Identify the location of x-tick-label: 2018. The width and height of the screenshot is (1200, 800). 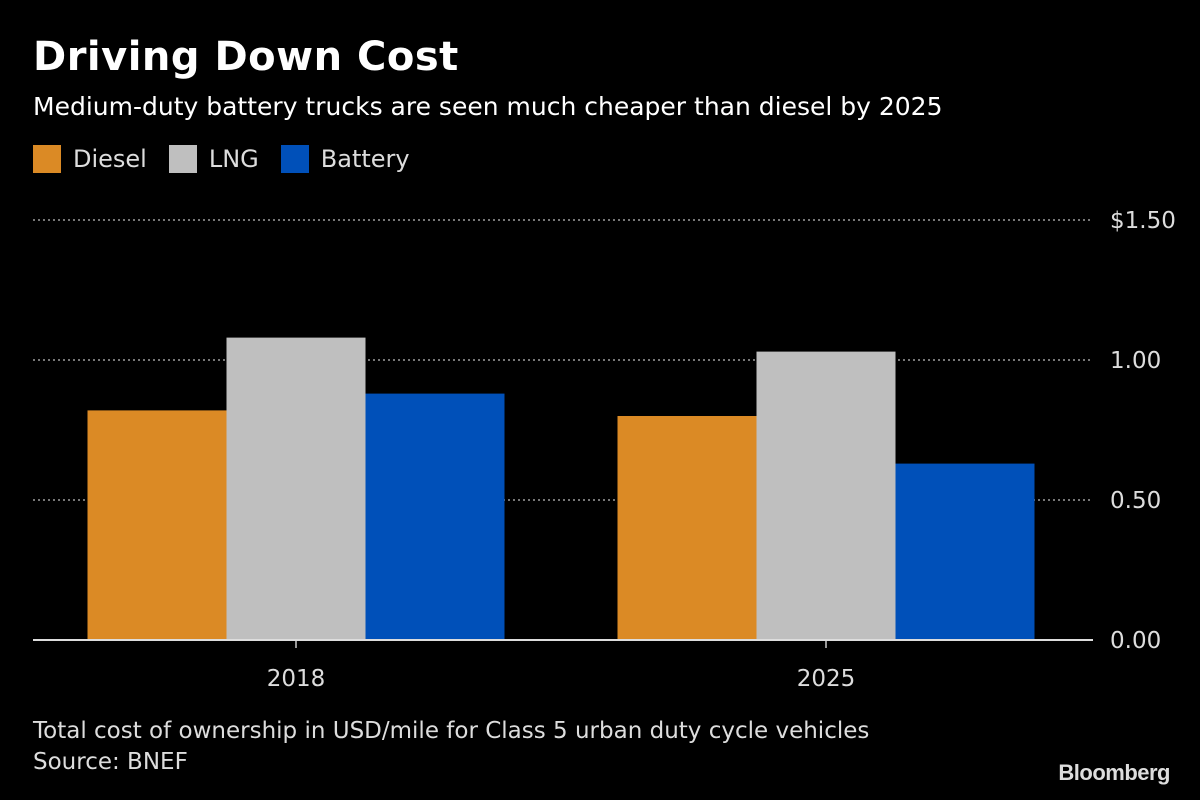
(296, 679).